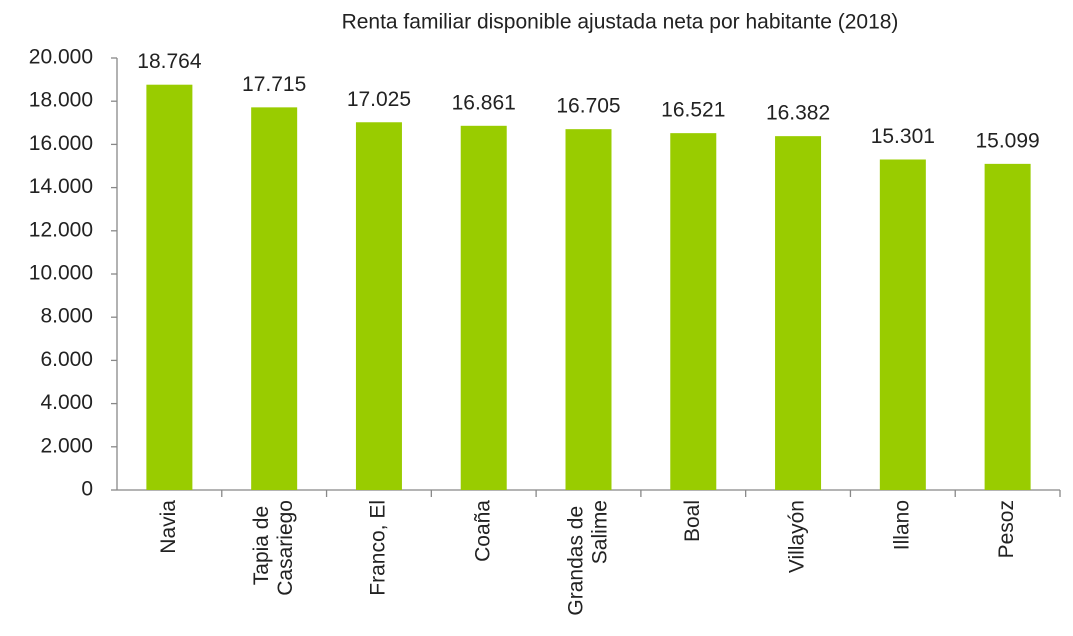 The width and height of the screenshot is (1073, 636). What do you see at coordinates (169, 61) in the screenshot?
I see `data-label: 18.764` at bounding box center [169, 61].